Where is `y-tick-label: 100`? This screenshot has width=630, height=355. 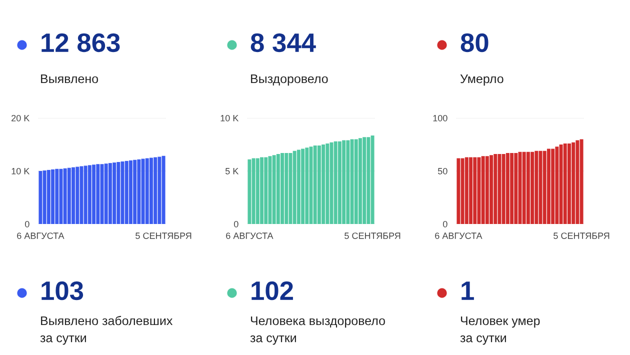
y-tick-label: 100 is located at coordinates (440, 118).